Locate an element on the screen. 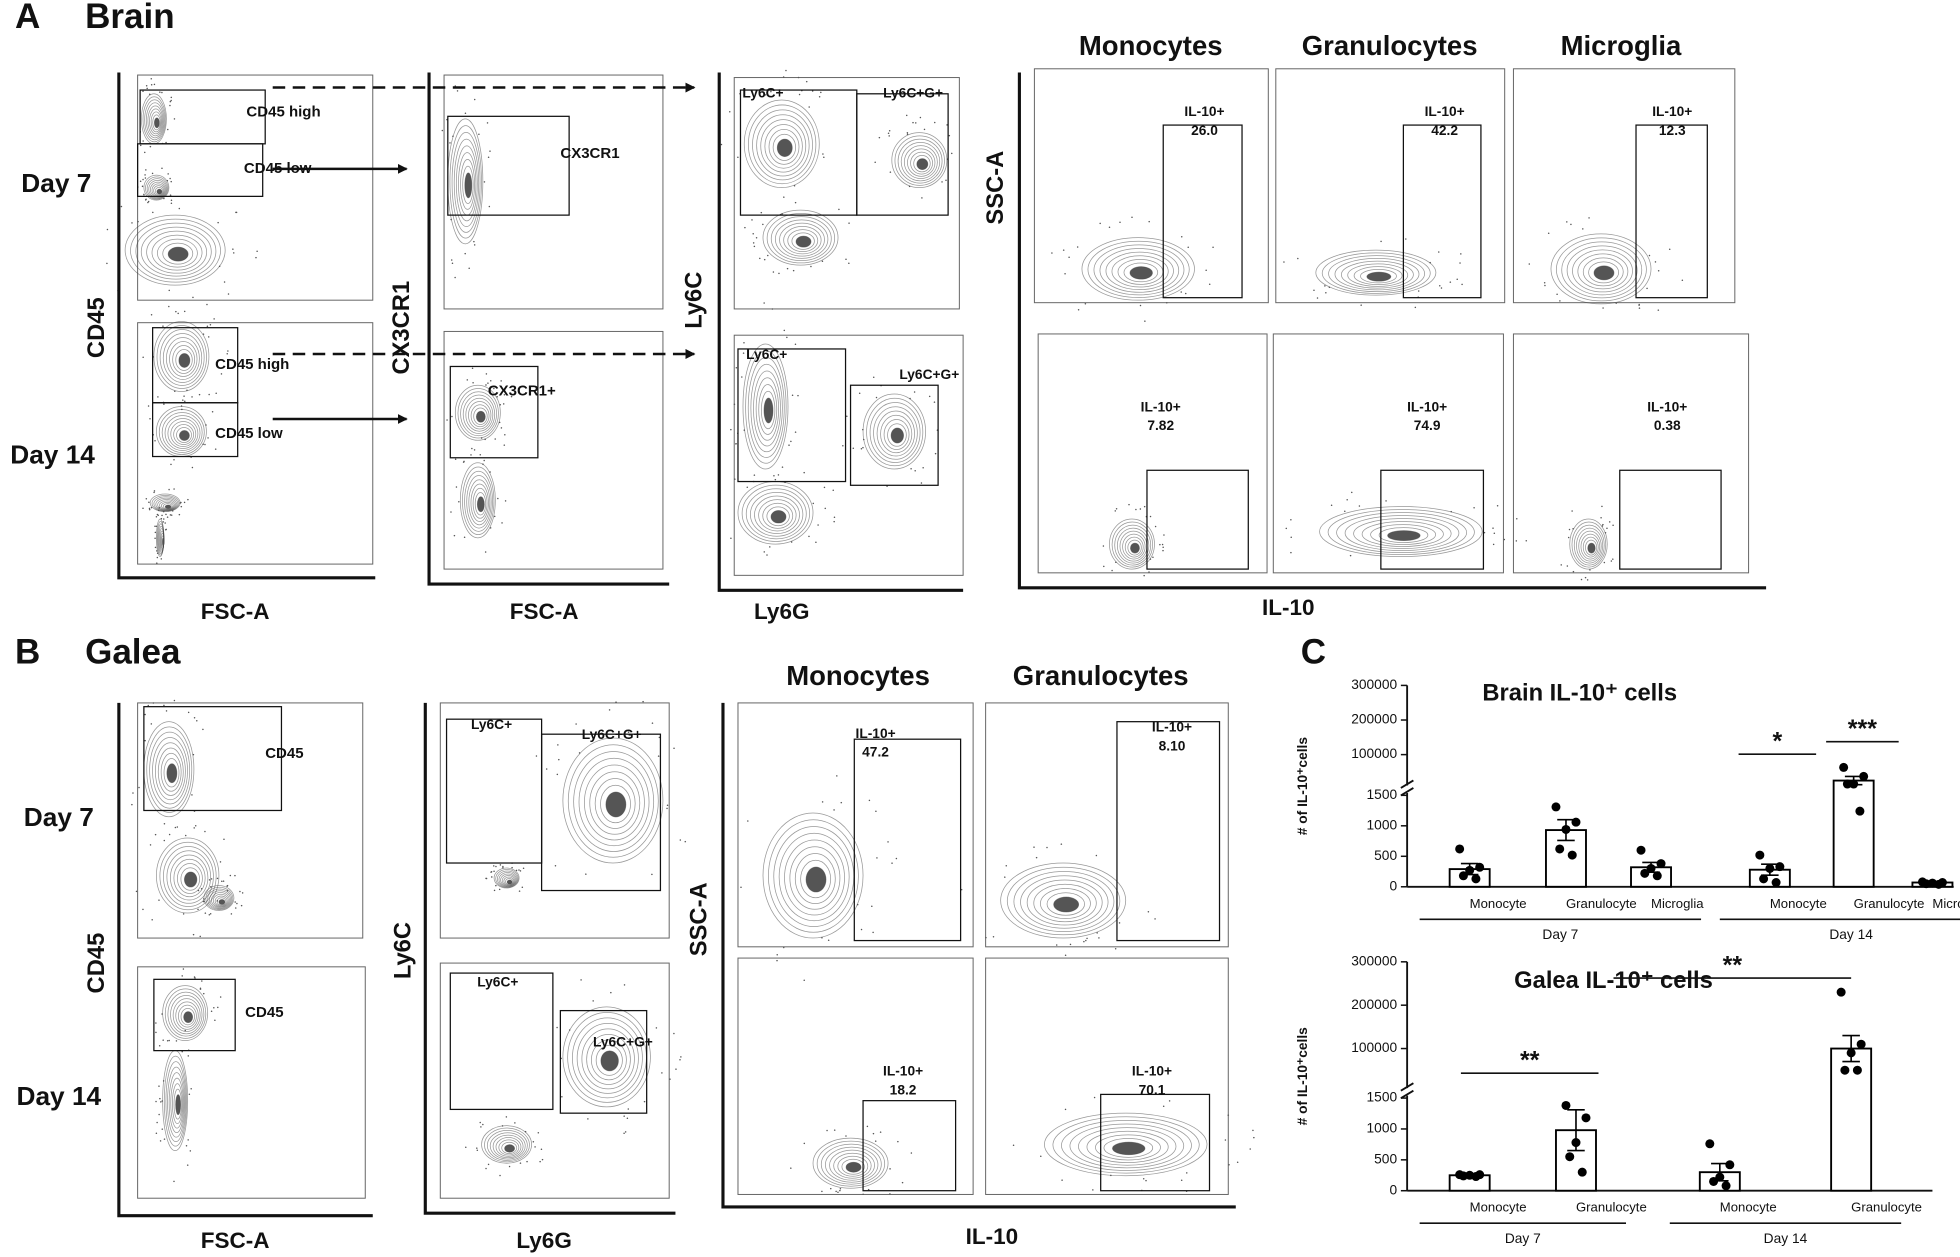  y-tick-label: 1500 is located at coordinates (1382, 1097).